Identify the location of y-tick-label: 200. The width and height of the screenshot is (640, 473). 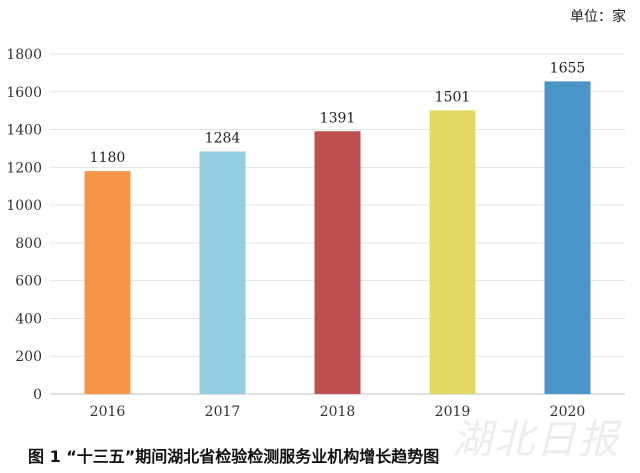
(28, 357).